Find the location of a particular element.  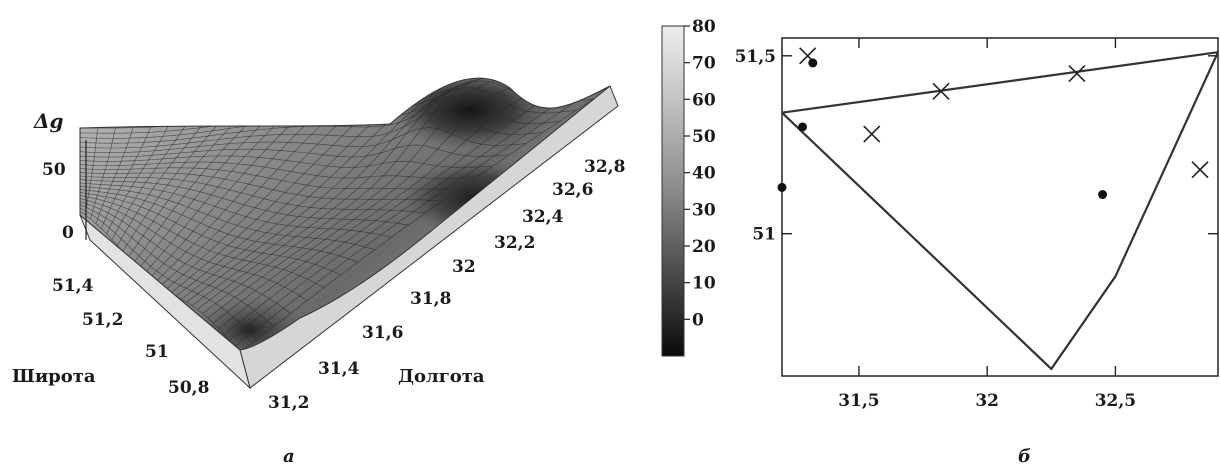

x-tick-label: 31,2 is located at coordinates (288, 403).